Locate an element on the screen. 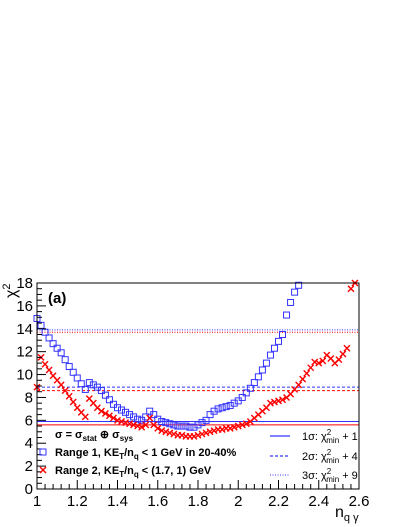 Image resolution: width=407 pixels, height=527 pixels. x-tick-label: 1.2 is located at coordinates (77, 501).